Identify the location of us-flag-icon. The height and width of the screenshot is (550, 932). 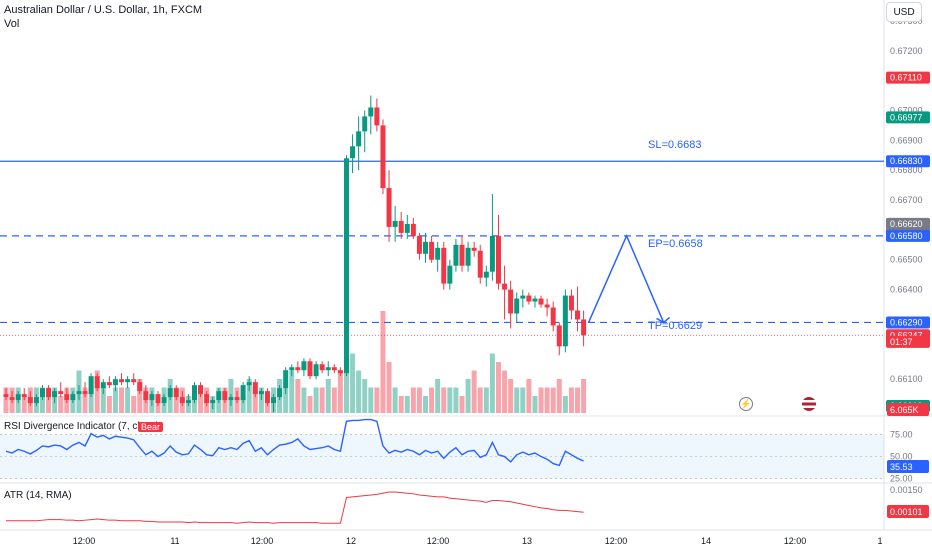
(809, 404).